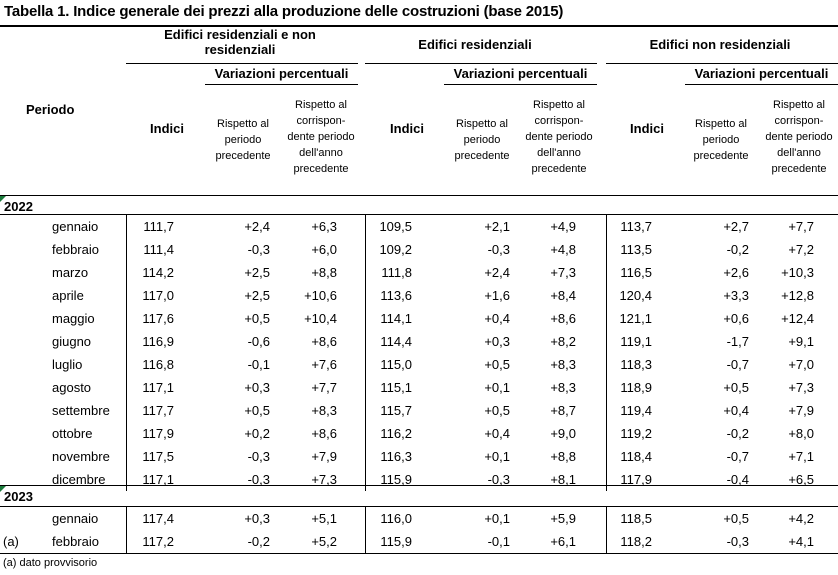 The image size is (838, 575). What do you see at coordinates (498, 541) in the screenshot?
I see `value-cell: -0,1` at bounding box center [498, 541].